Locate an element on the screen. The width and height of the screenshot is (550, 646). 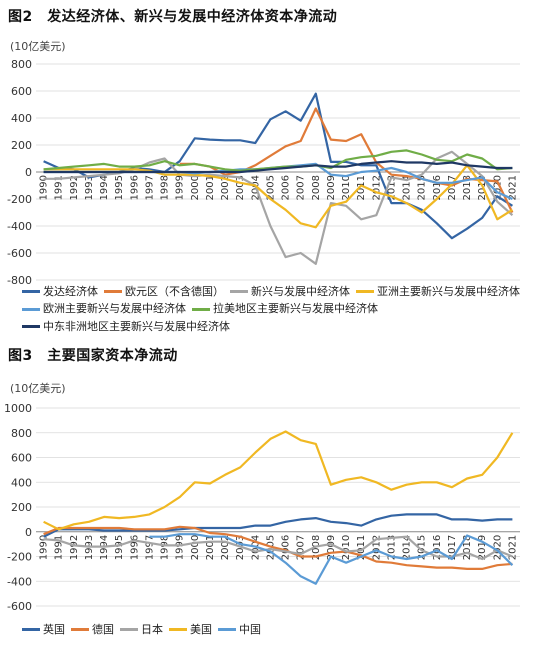
fig2-x-tick-label: 2003 is located at coordinates (240, 187).